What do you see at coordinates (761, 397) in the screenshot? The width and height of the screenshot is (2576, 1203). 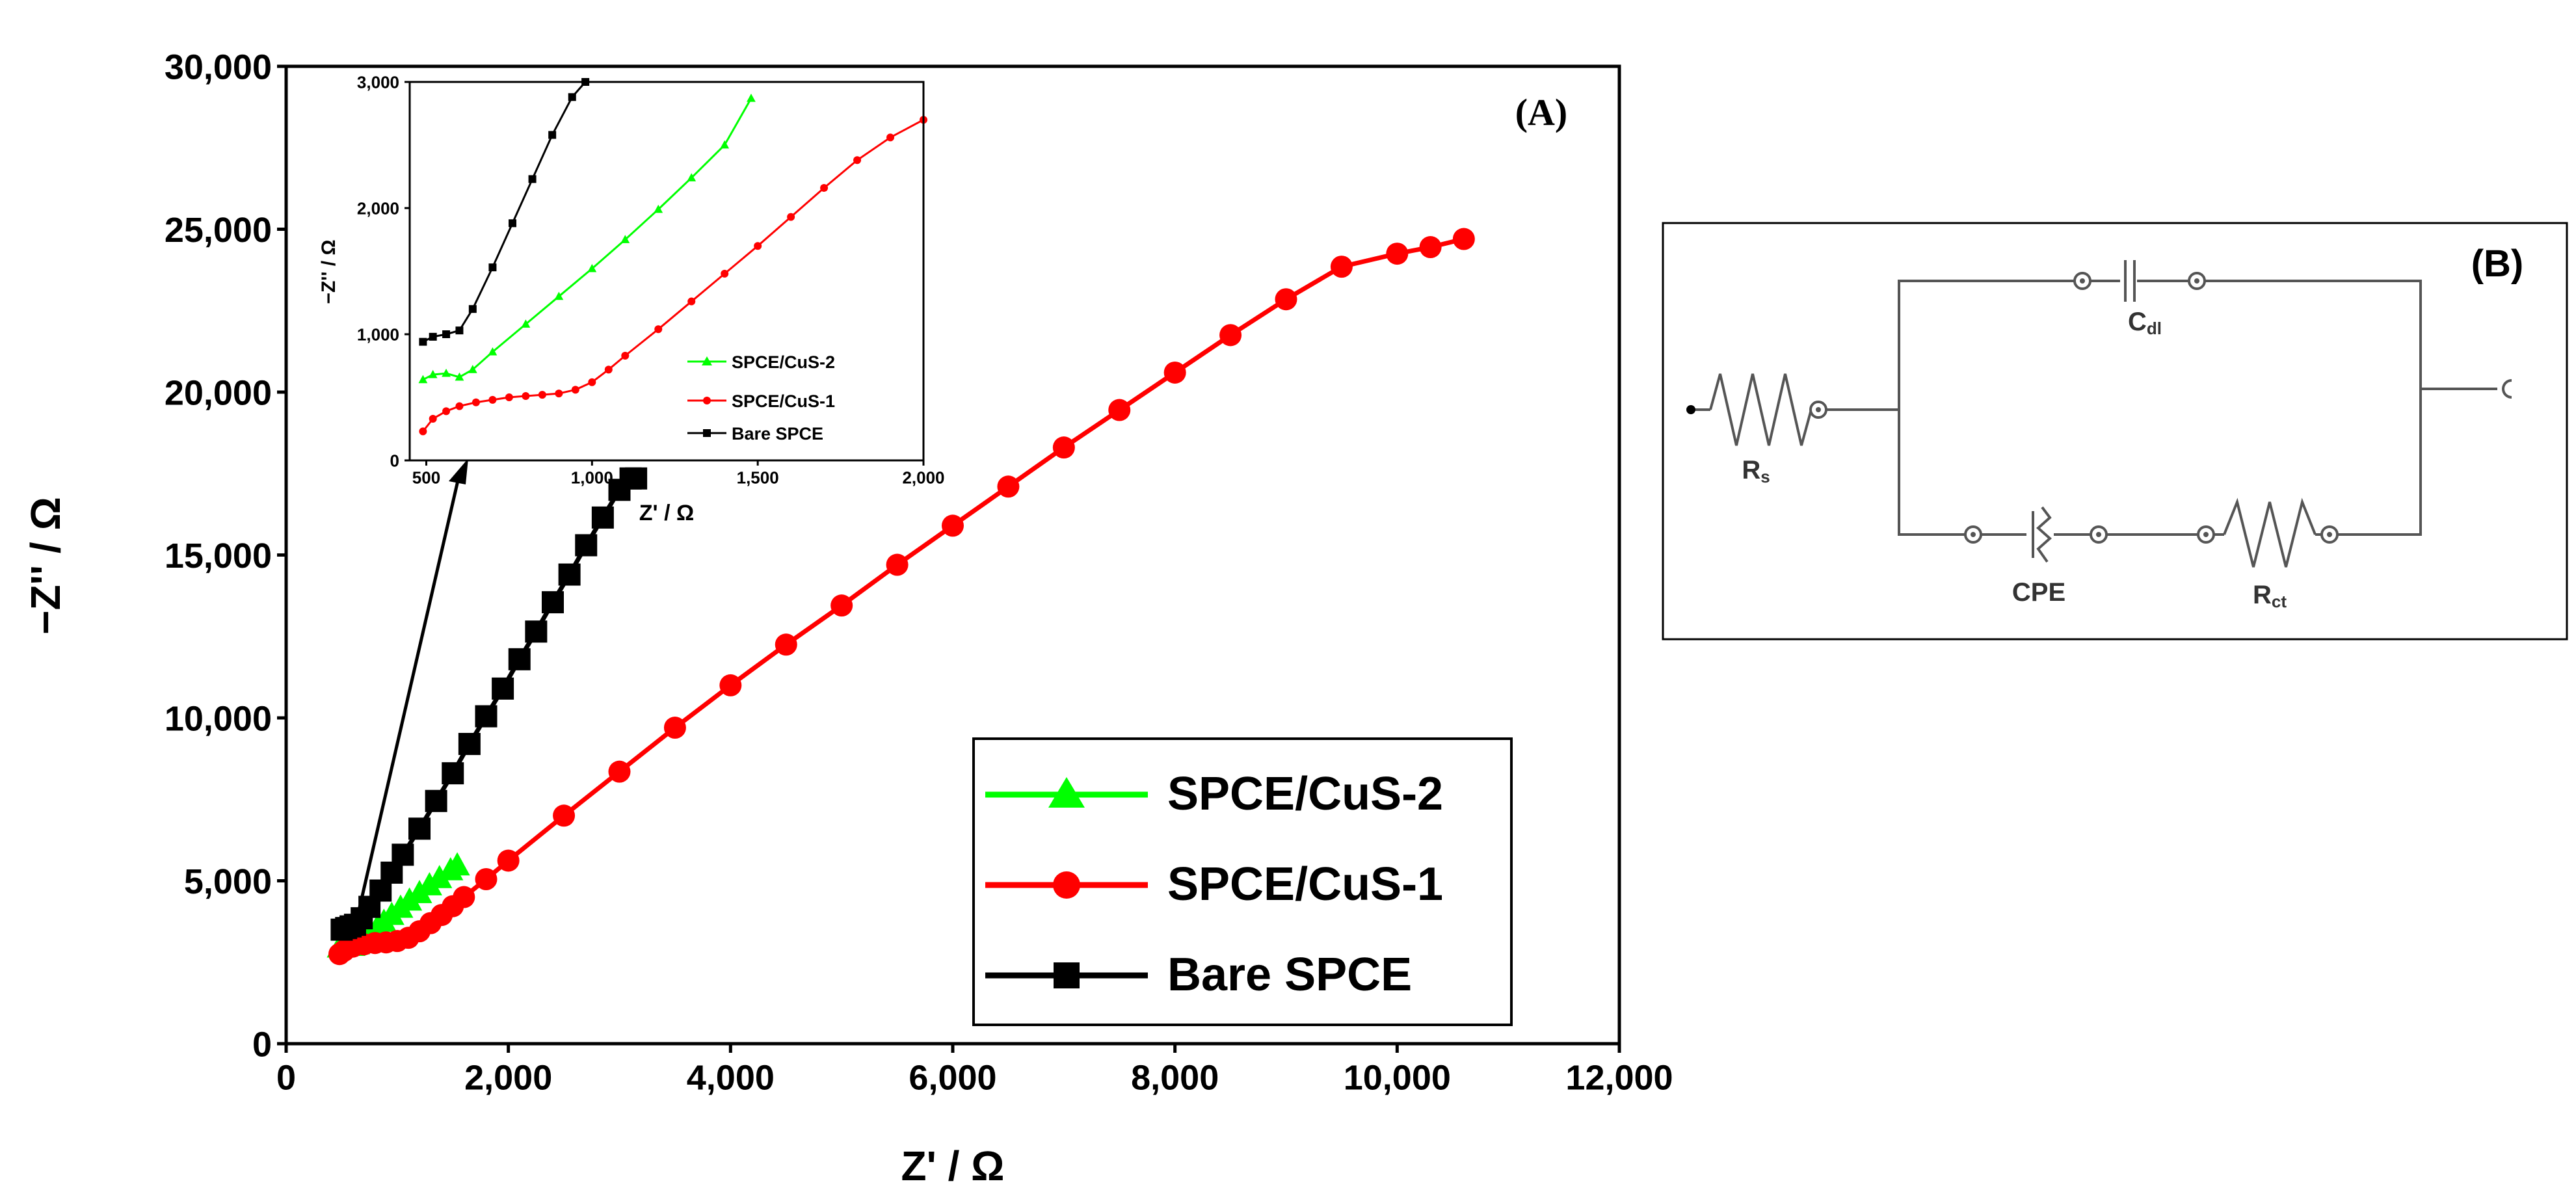 I see `inset-legend: SPCE/CuS-2 SPCE/CuS-1 Bare SPCE` at bounding box center [761, 397].